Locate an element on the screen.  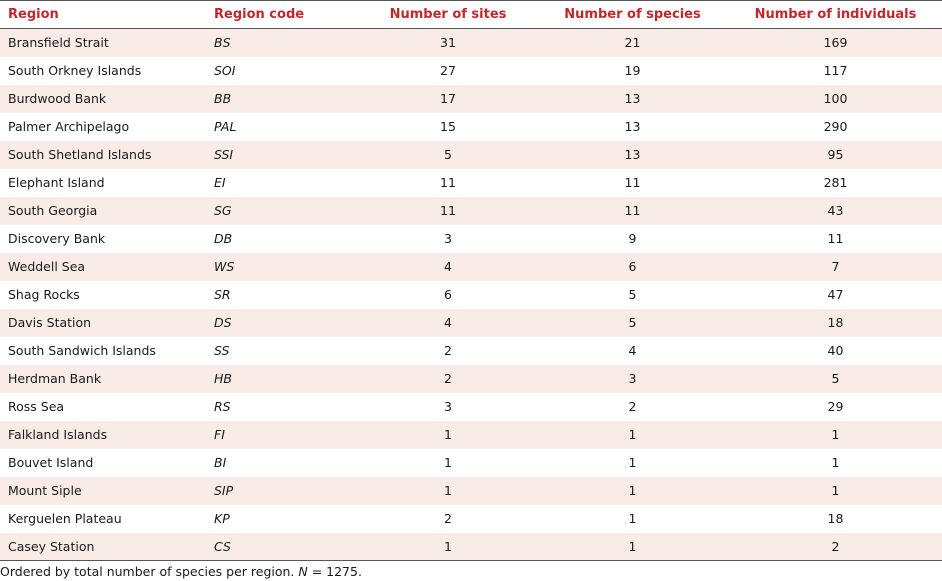
cell-region: Burdwood Bank is located at coordinates (57, 98).